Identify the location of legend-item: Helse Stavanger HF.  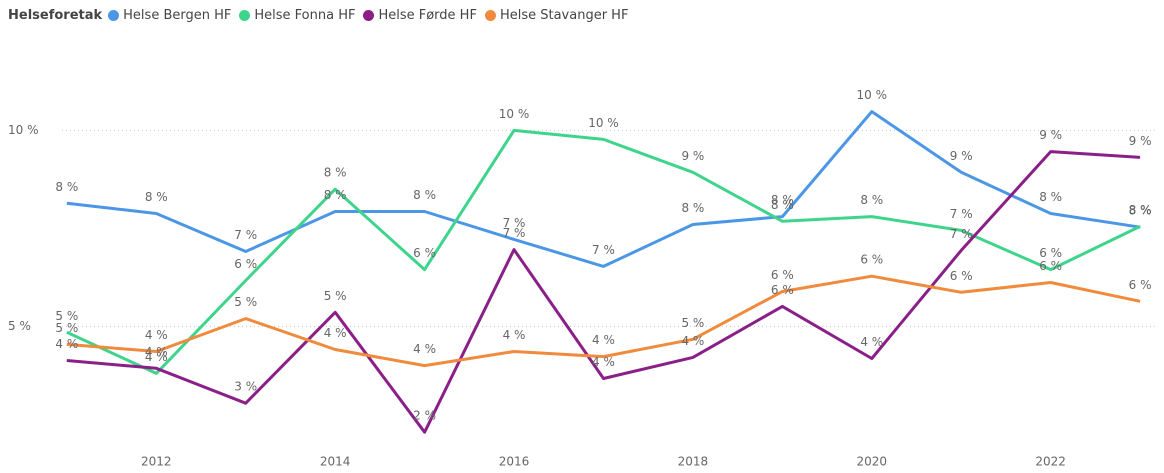
(556, 15).